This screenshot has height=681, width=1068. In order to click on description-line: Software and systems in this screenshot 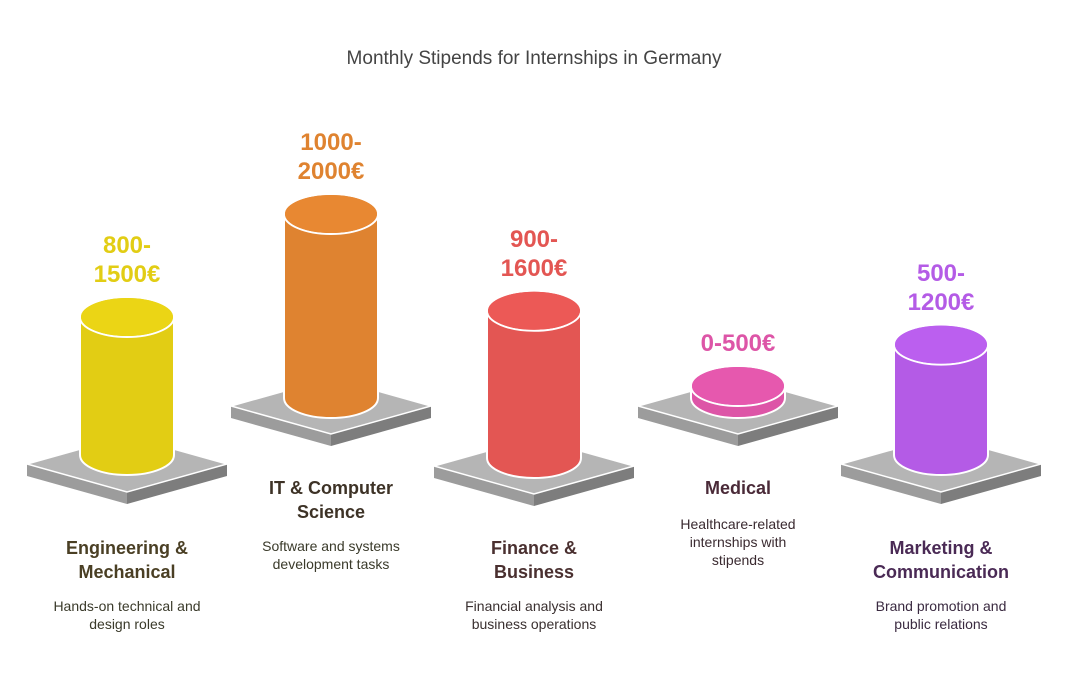, I will do `click(331, 546)`.